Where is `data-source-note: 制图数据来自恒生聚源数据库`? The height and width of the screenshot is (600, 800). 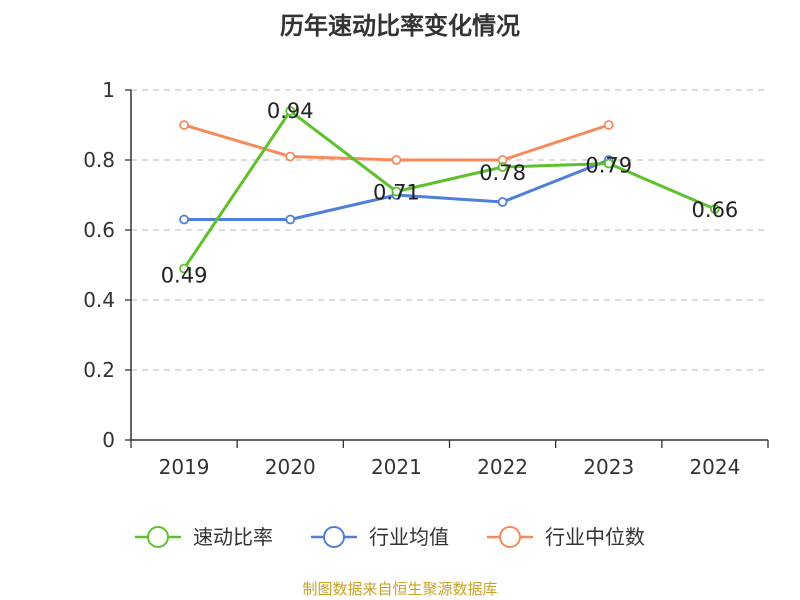
data-source-note: 制图数据来自恒生聚源数据库 is located at coordinates (400, 589).